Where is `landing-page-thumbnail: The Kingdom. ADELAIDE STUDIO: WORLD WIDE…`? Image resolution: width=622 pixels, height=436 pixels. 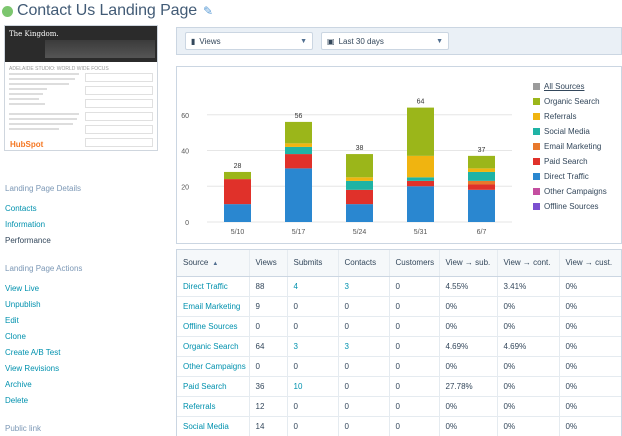 landing-page-thumbnail: The Kingdom. ADELAIDE STUDIO: WORLD WIDE… is located at coordinates (81, 88).